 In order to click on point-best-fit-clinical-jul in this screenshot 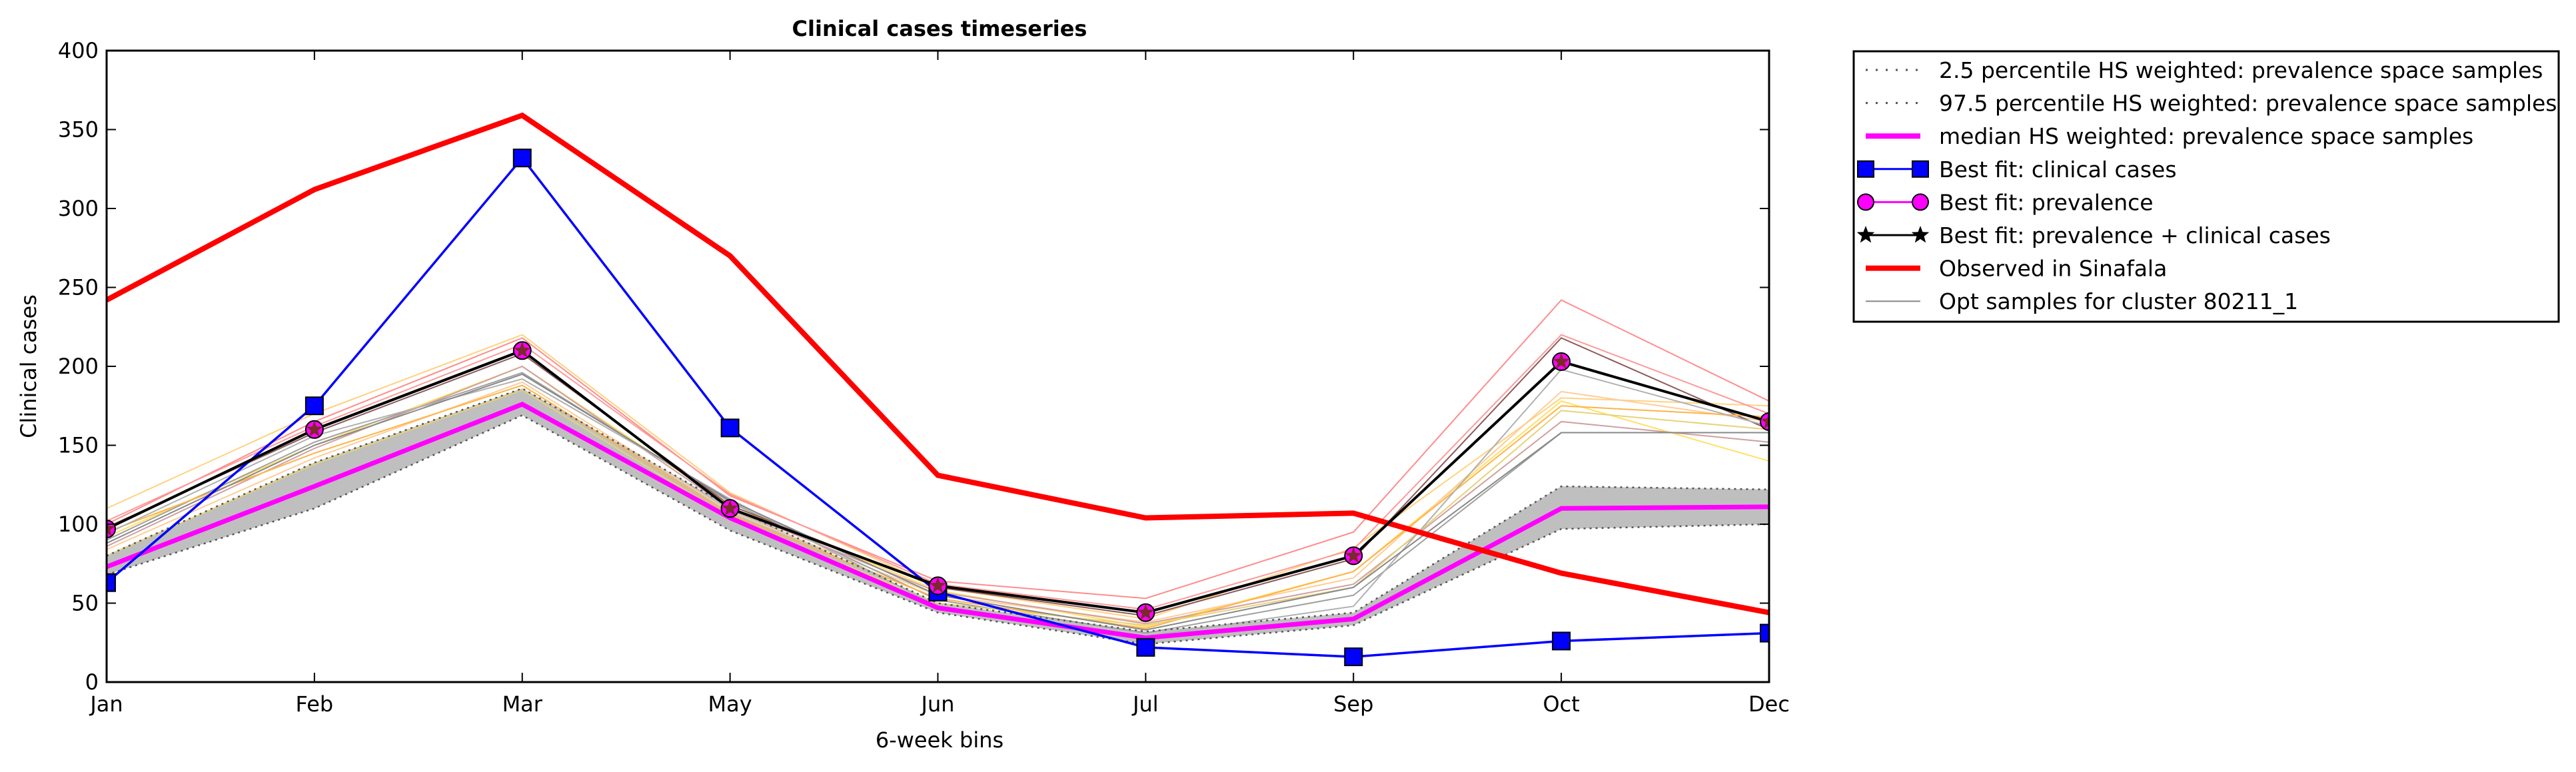, I will do `click(1145, 647)`.